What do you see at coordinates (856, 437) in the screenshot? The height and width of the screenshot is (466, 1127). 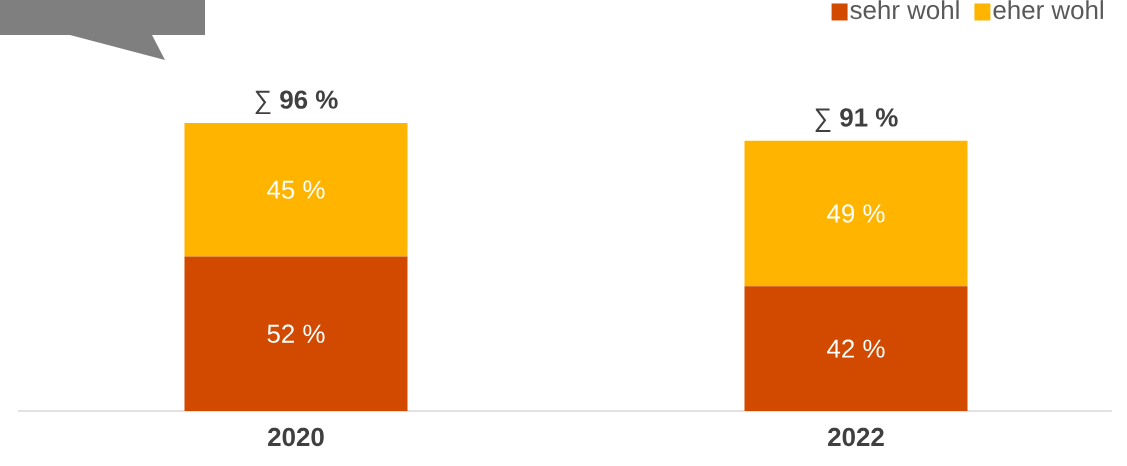 I see `x-tick-label: 2022` at bounding box center [856, 437].